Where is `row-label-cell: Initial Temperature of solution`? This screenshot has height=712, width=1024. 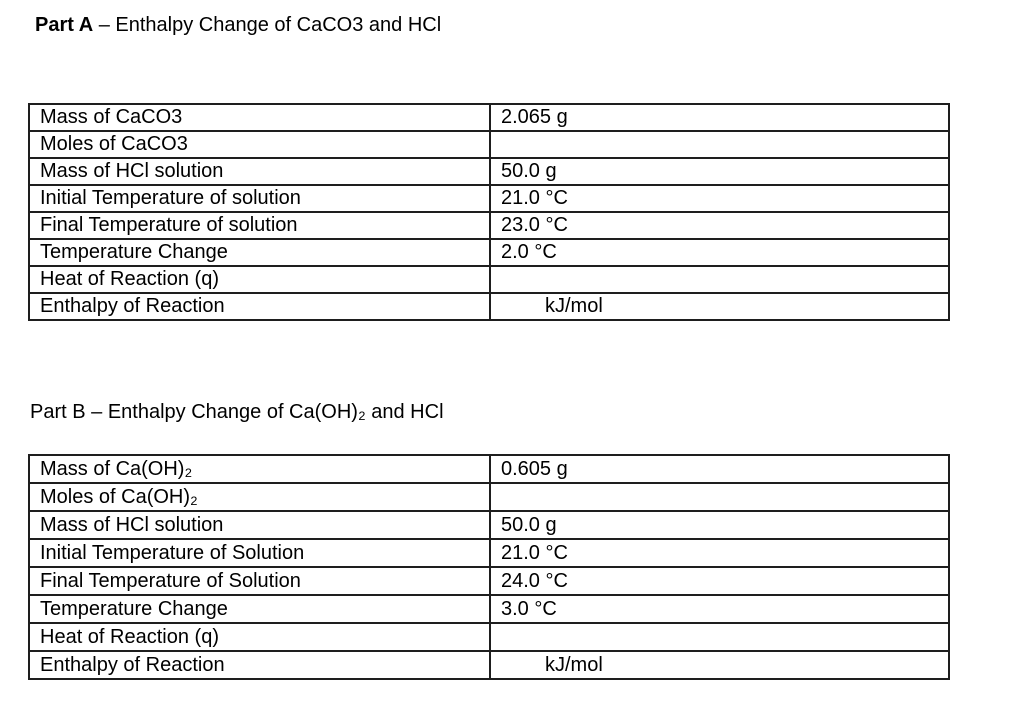
row-label-cell: Initial Temperature of solution is located at coordinates (259, 198).